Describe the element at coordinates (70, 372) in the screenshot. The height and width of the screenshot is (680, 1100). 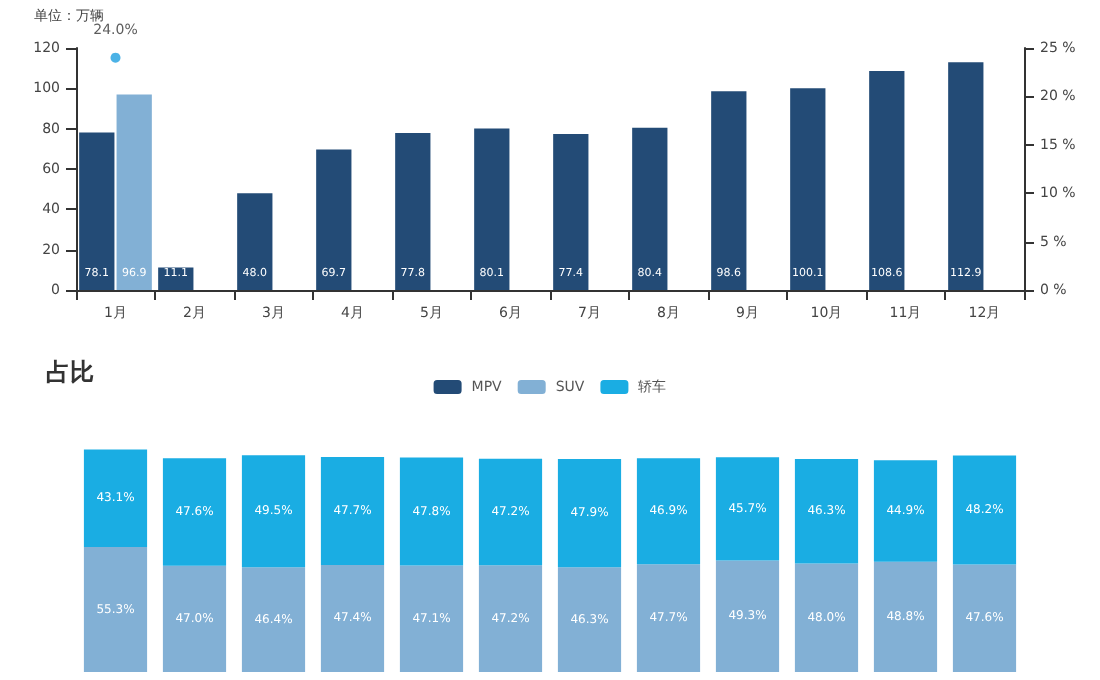
I see `chart-title: 占比` at that location.